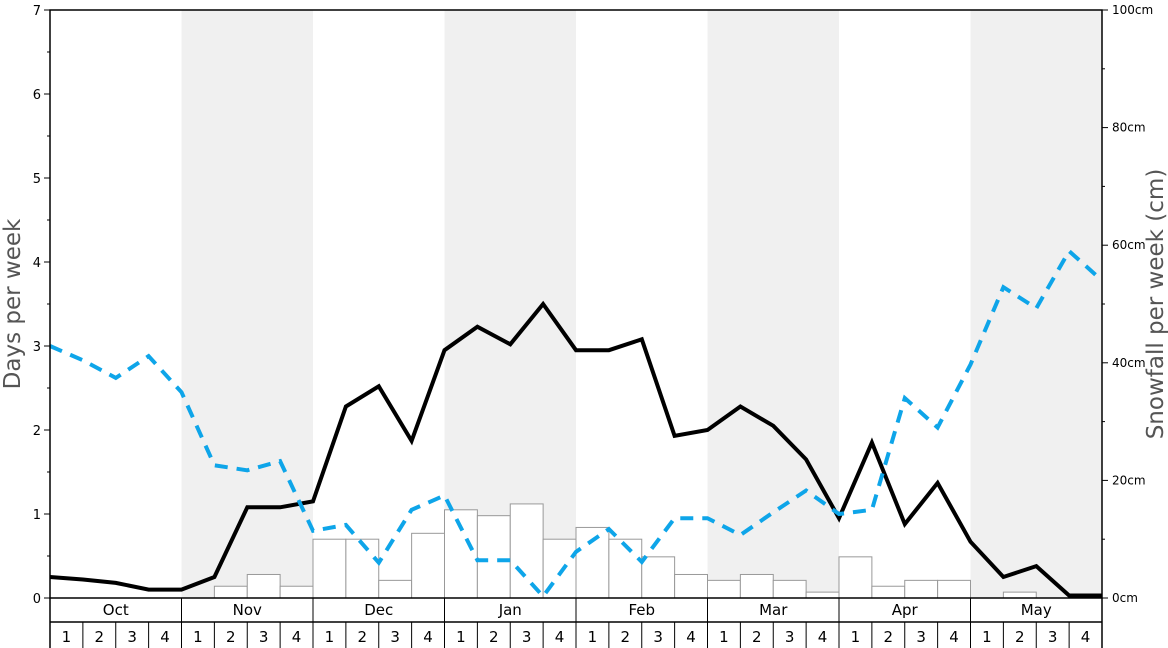 The width and height of the screenshot is (1168, 648). Describe the element at coordinates (13, 303) in the screenshot. I see `left-axis-title: Days per week` at that location.